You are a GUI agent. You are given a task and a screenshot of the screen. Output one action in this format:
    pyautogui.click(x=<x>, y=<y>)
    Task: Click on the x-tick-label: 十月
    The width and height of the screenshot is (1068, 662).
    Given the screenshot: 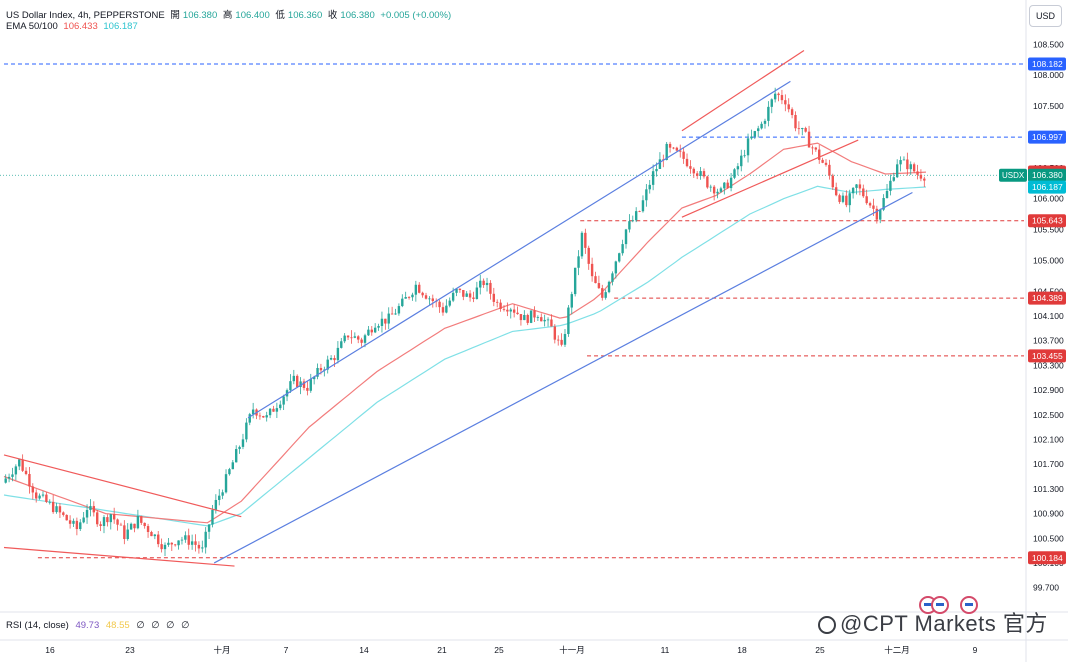 What is the action you would take?
    pyautogui.click(x=221, y=650)
    